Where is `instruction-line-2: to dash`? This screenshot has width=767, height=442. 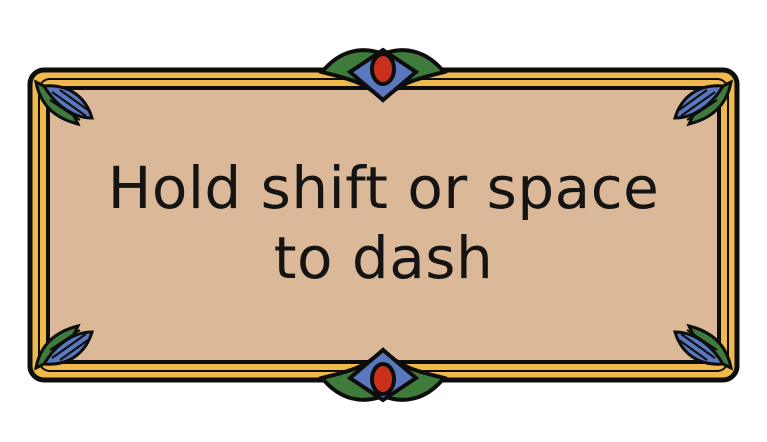
instruction-line-2: to dash is located at coordinates (383, 258).